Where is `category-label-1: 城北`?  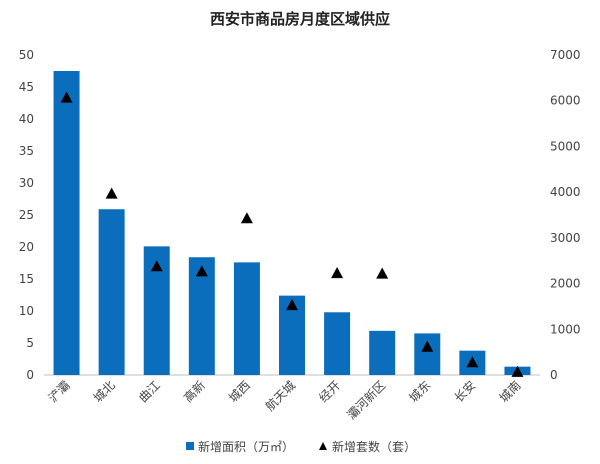
category-label-1: 城北 is located at coordinates (104, 391).